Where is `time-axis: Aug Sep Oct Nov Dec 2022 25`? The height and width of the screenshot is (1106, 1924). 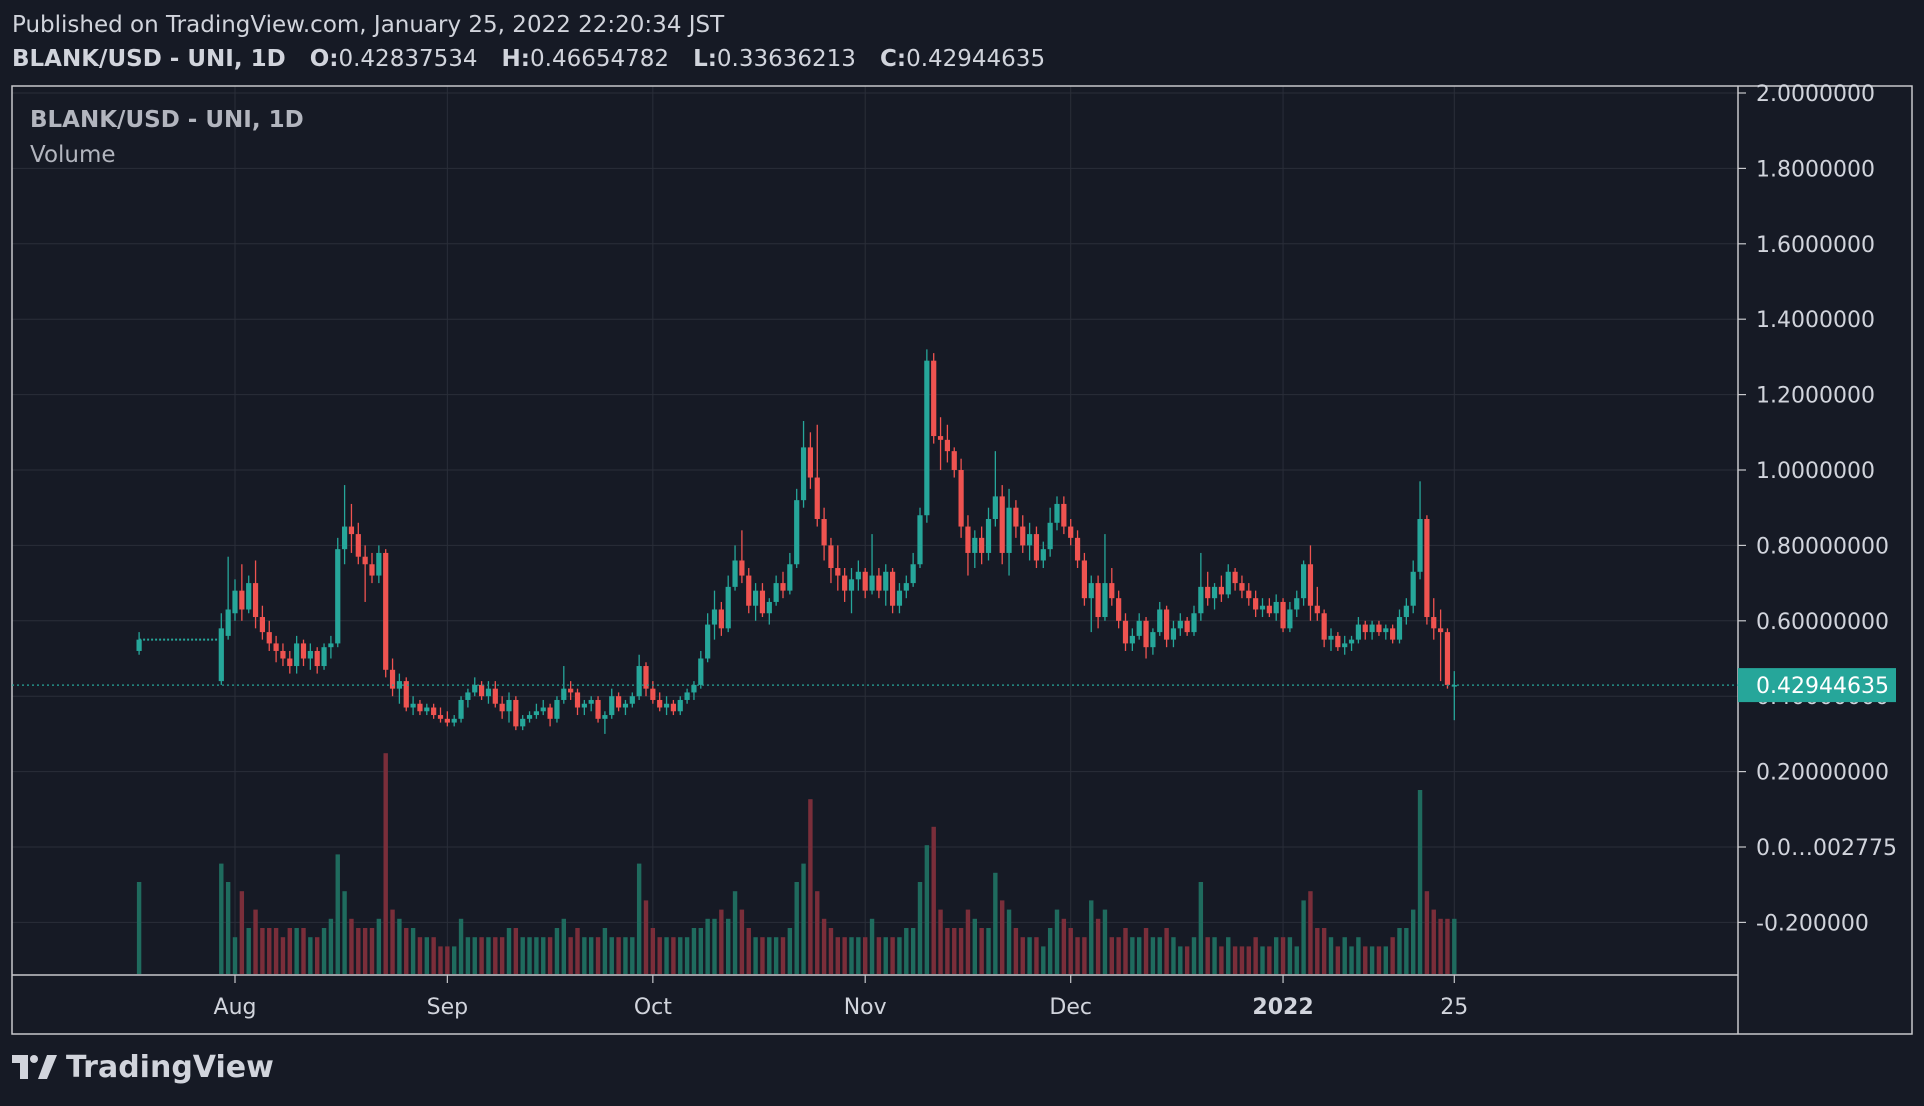
time-axis: Aug Sep Oct Nov Dec 2022 25 is located at coordinates (841, 997).